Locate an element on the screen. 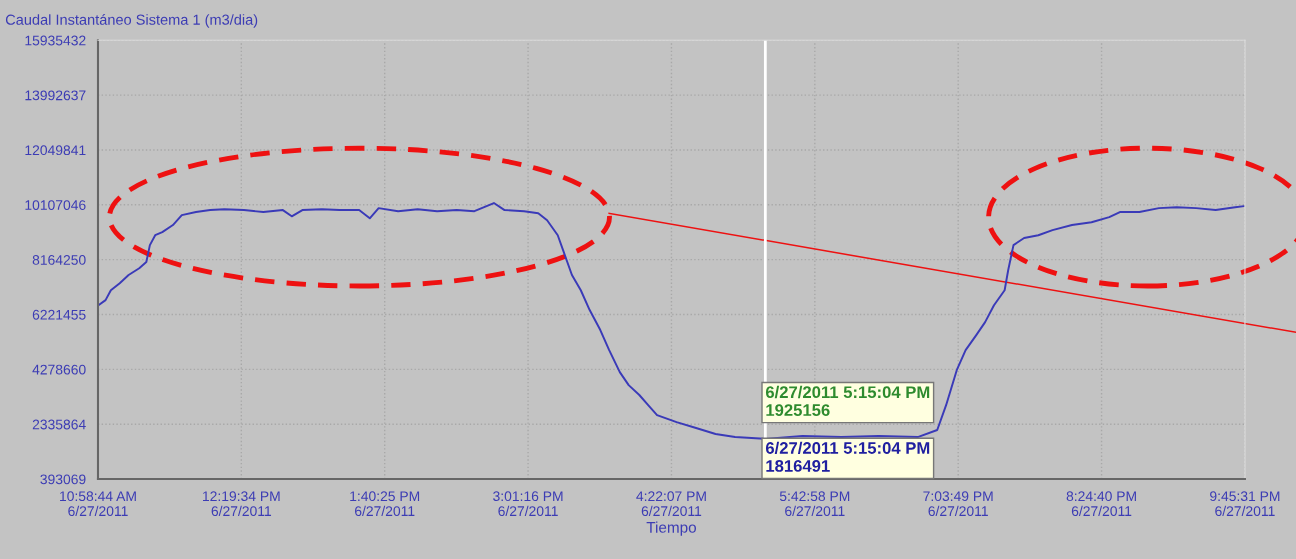  y-tick-label: 13992637 is located at coordinates (55, 95).